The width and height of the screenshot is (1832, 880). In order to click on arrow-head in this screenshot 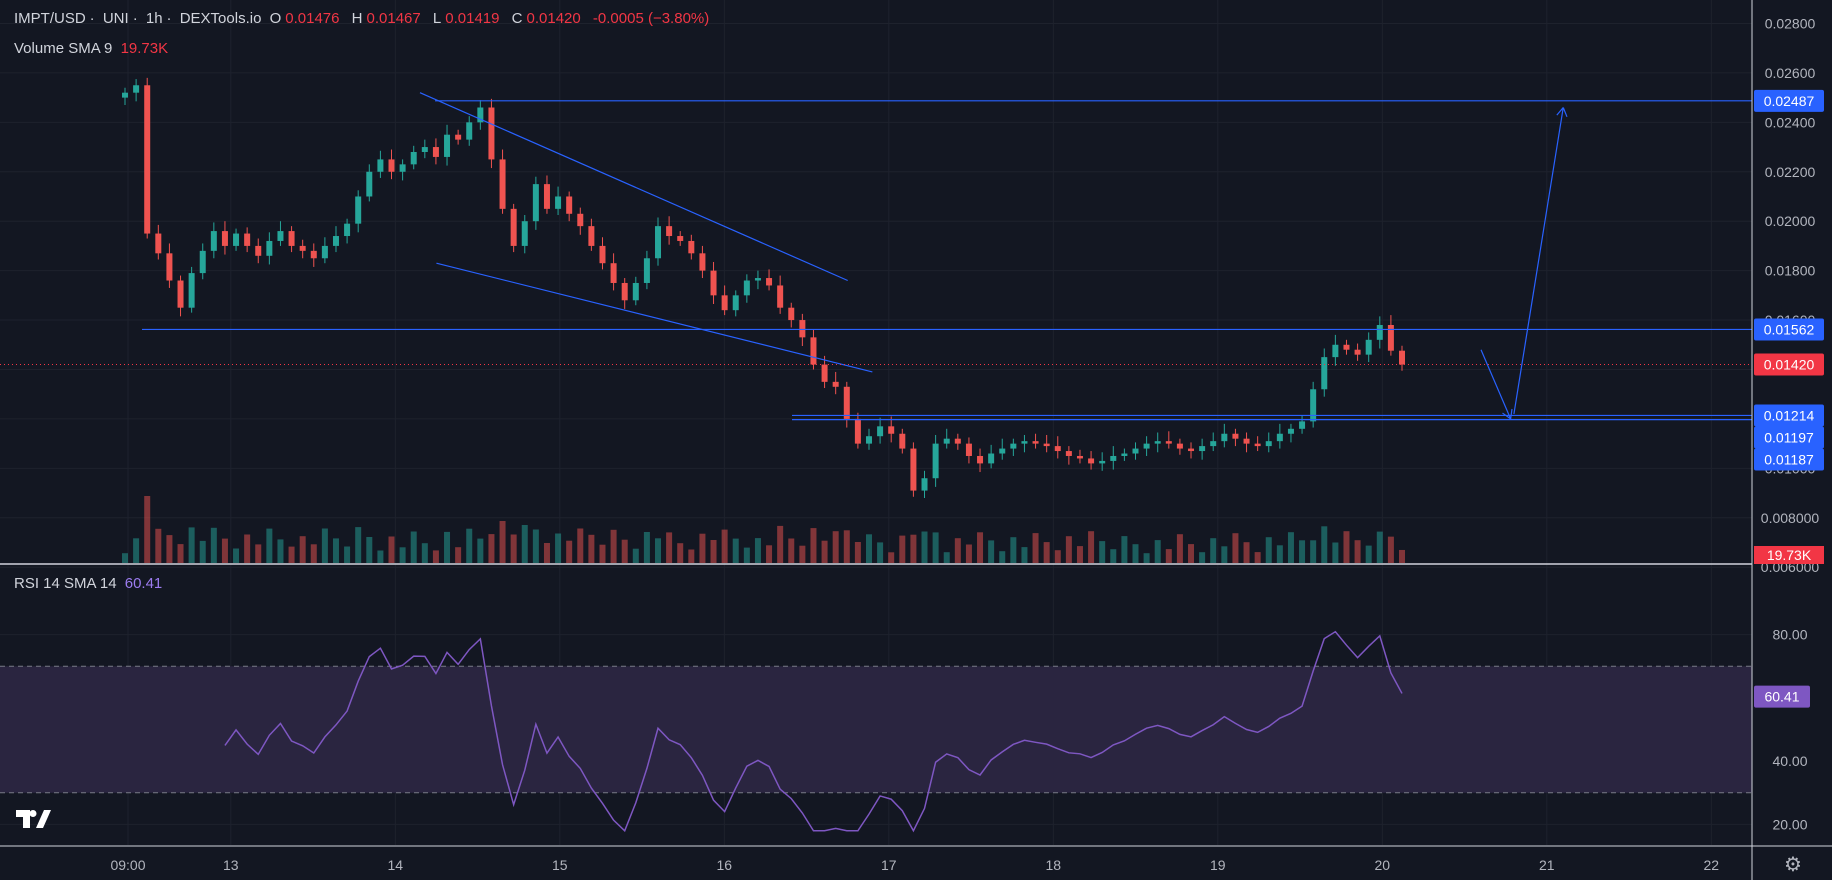, I will do `click(1565, 112)`.